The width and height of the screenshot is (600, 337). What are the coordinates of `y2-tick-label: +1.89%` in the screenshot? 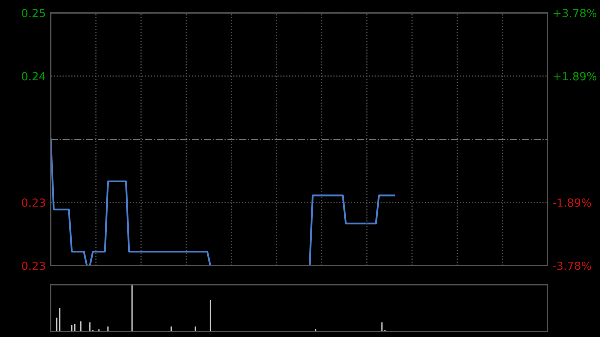 It's located at (575, 76).